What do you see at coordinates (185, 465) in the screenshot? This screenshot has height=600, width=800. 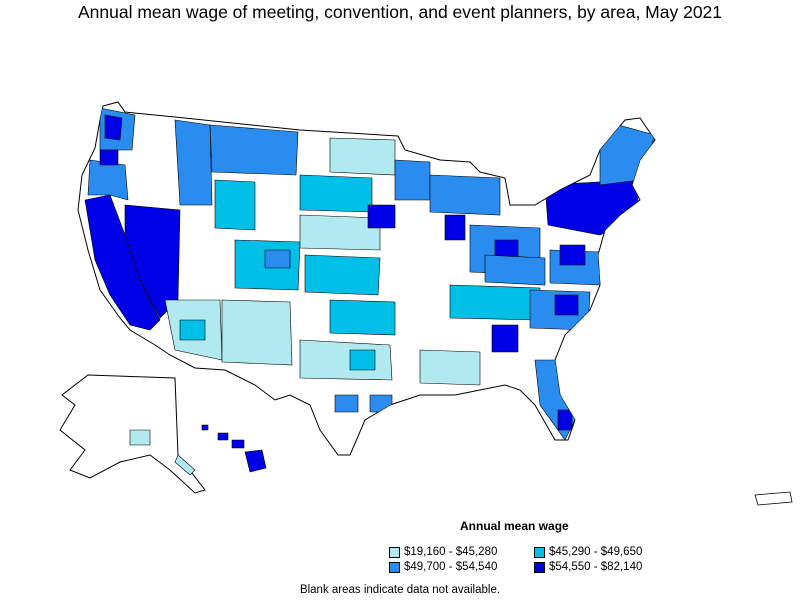 I see `area-alaska-southeast` at bounding box center [185, 465].